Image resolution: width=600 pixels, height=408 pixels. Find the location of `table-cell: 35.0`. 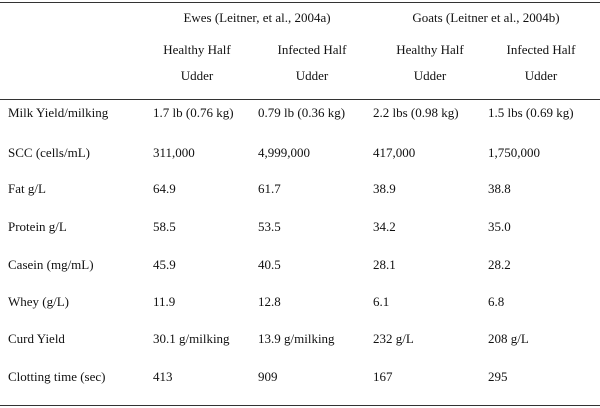

table-cell: 35.0 is located at coordinates (499, 226).